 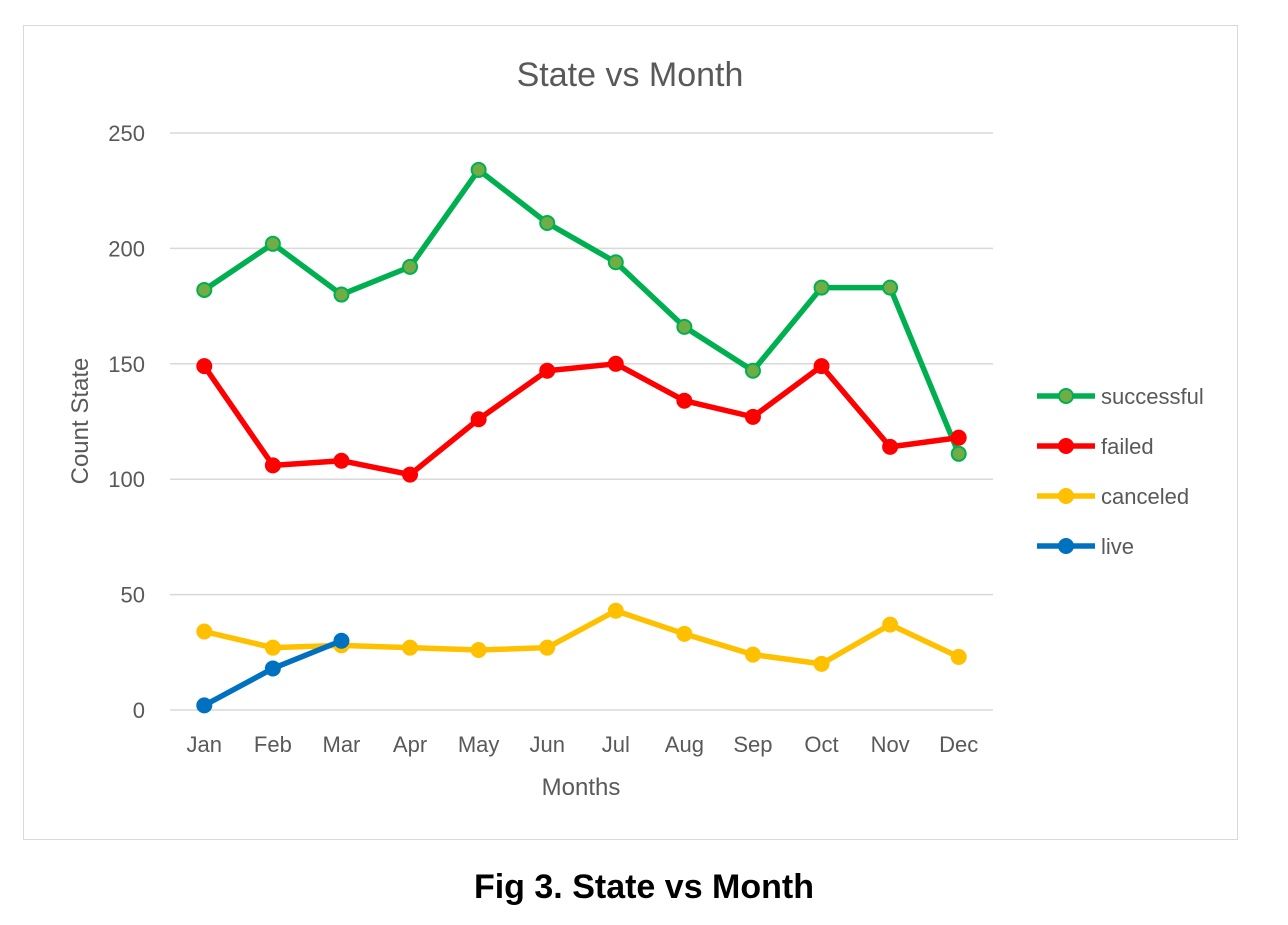 I want to click on legend-label: failed, so click(x=1127, y=446).